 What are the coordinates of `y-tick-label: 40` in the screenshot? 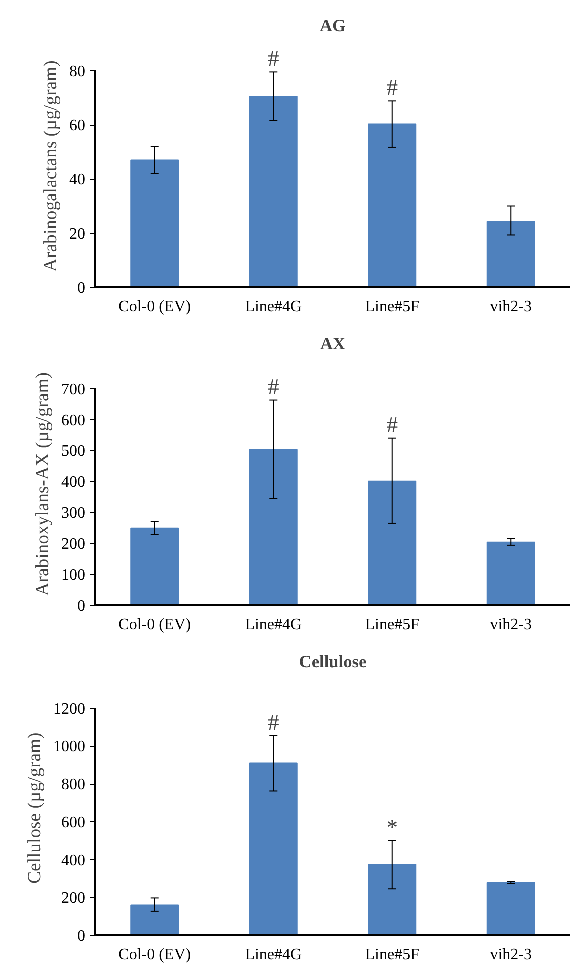 It's located at (78, 180).